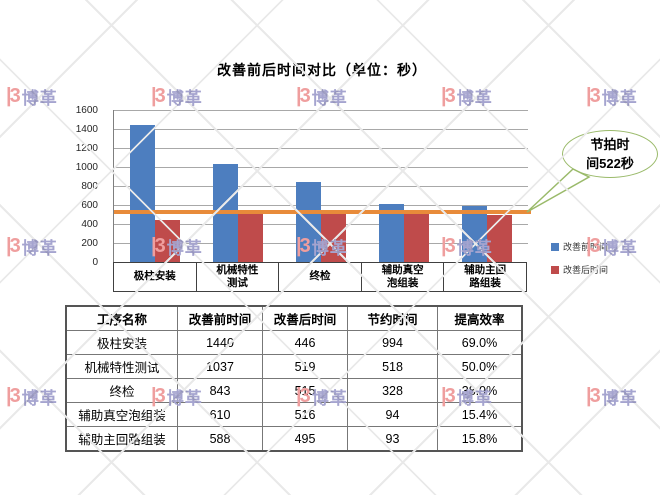 This screenshot has height=495, width=660. I want to click on table-cell: 50.0%, so click(480, 366).